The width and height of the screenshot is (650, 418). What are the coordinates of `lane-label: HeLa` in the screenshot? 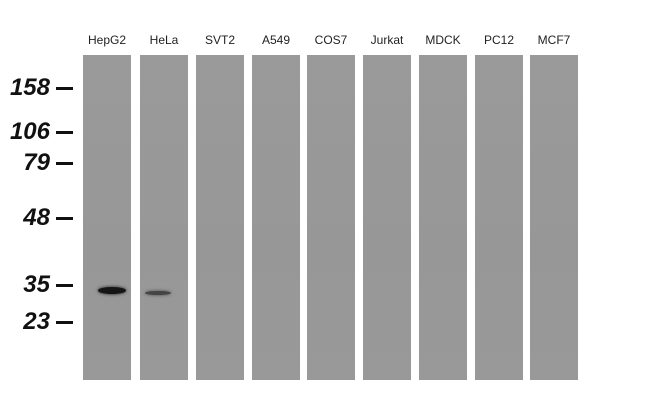 It's located at (164, 40).